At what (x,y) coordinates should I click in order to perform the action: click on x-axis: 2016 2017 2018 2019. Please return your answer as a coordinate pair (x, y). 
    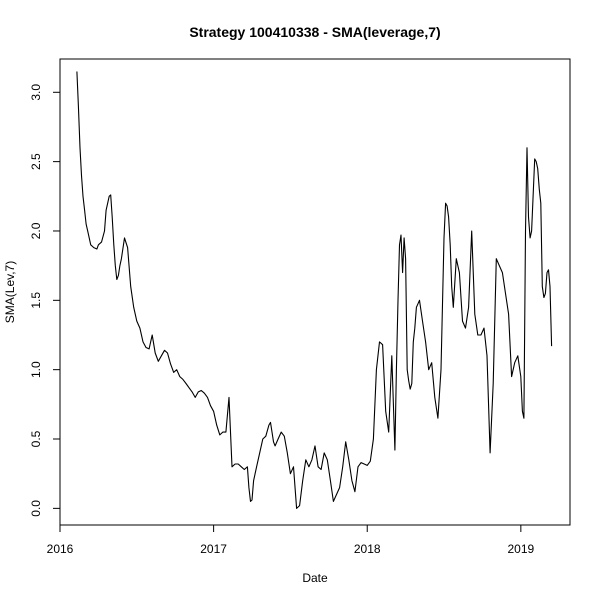
    Looking at the image, I should click on (291, 540).